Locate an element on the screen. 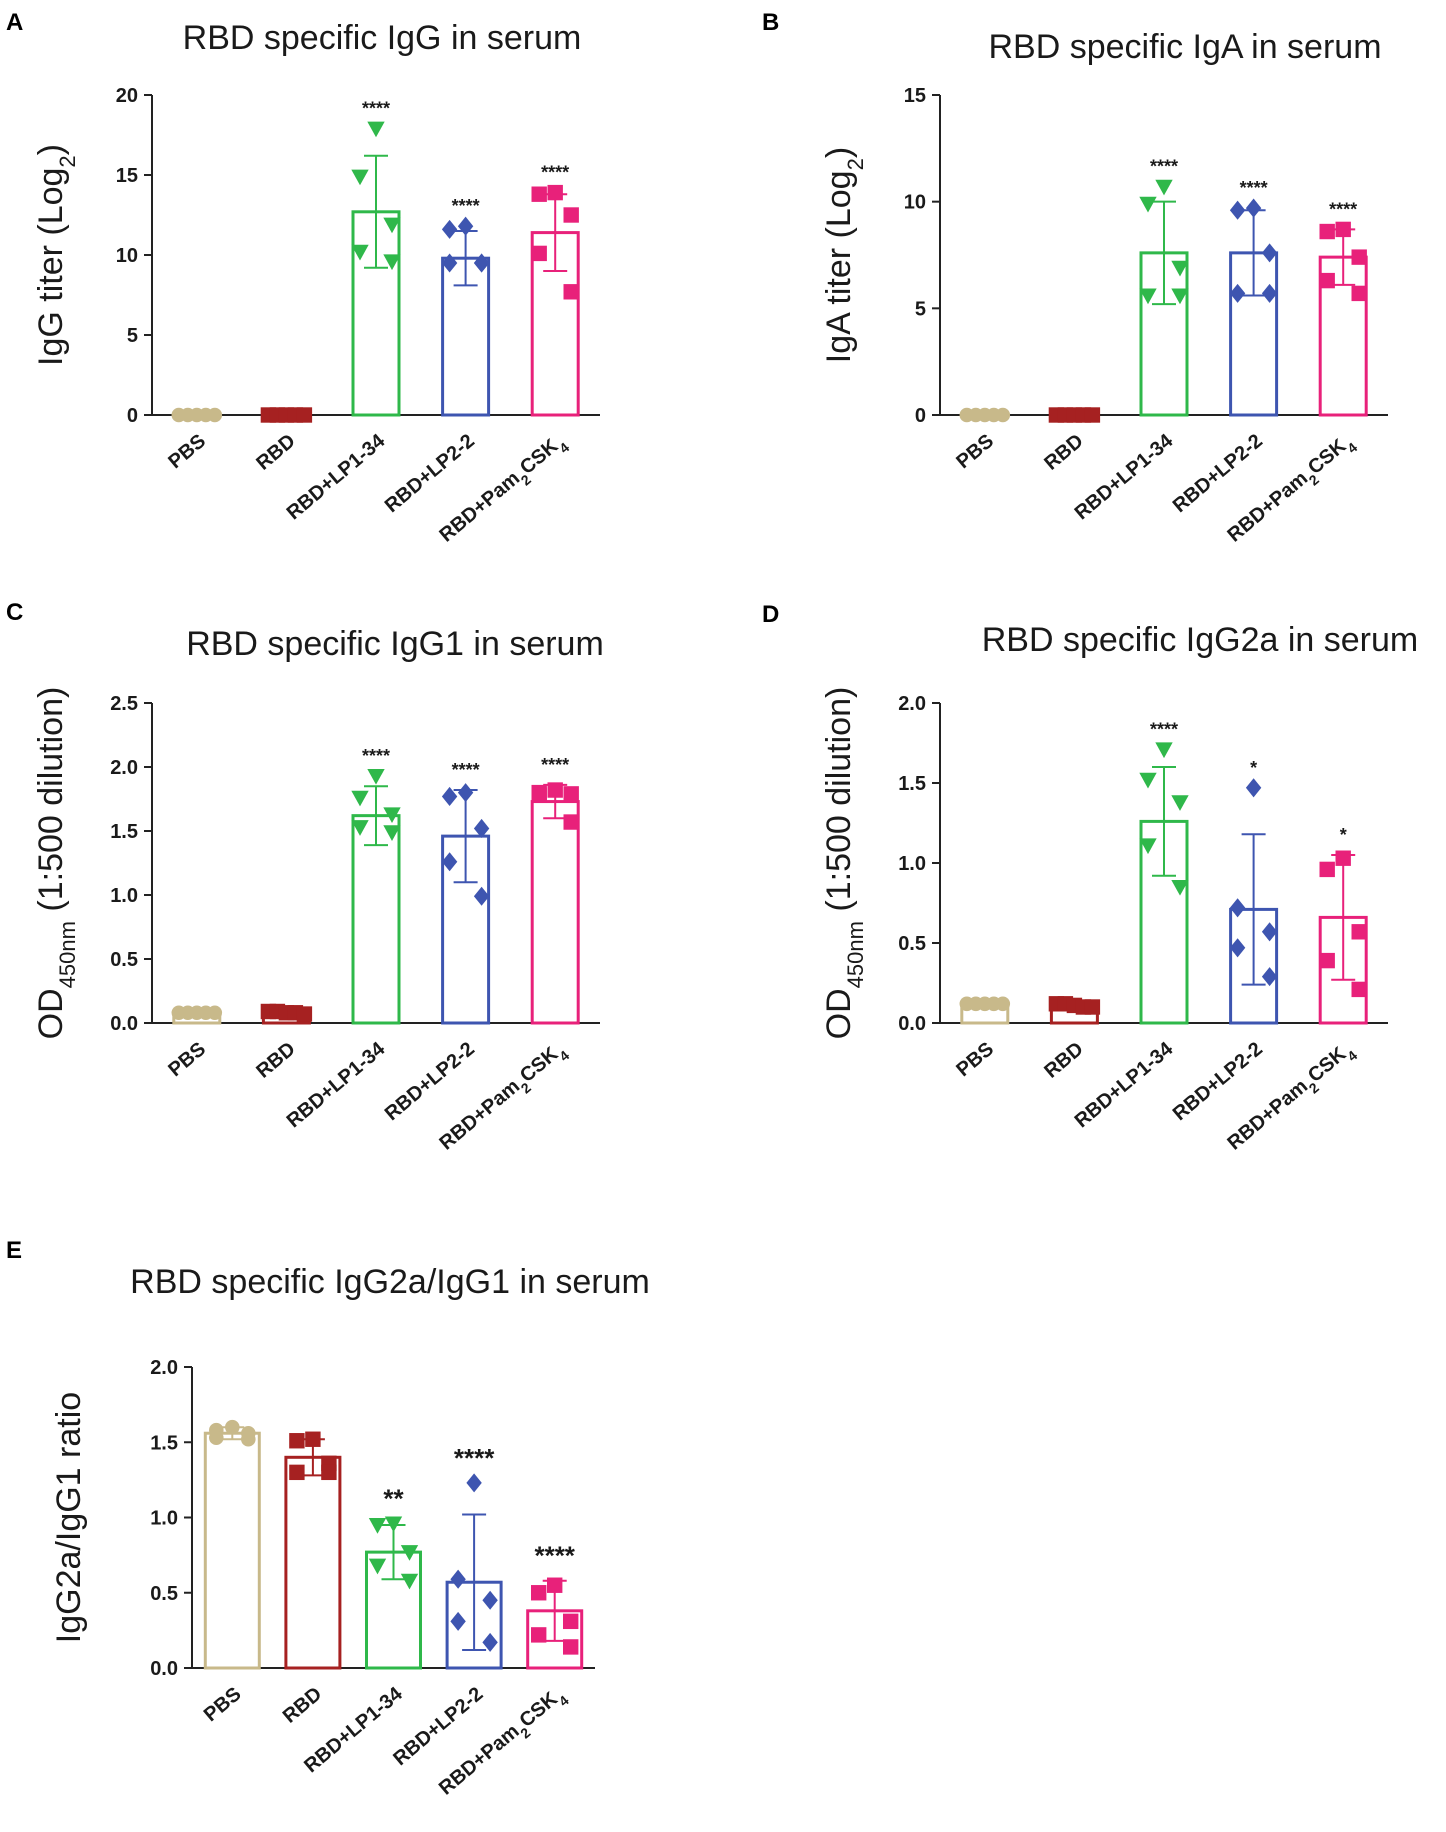  y-tick-label: 2.0 is located at coordinates (124, 768).